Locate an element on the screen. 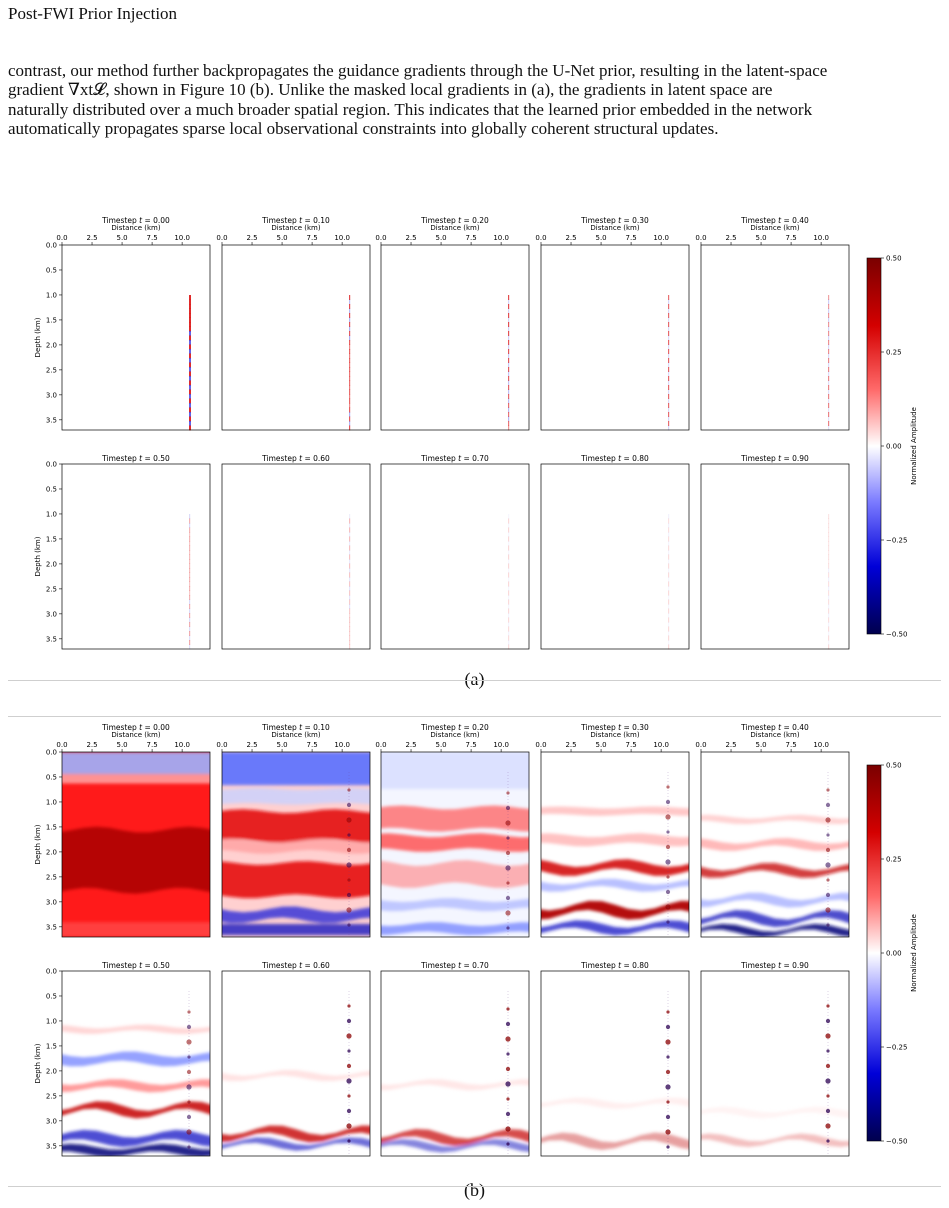 This screenshot has width=949, height=1208. subplot-title: Timestep t = 0.80 is located at coordinates (614, 965).